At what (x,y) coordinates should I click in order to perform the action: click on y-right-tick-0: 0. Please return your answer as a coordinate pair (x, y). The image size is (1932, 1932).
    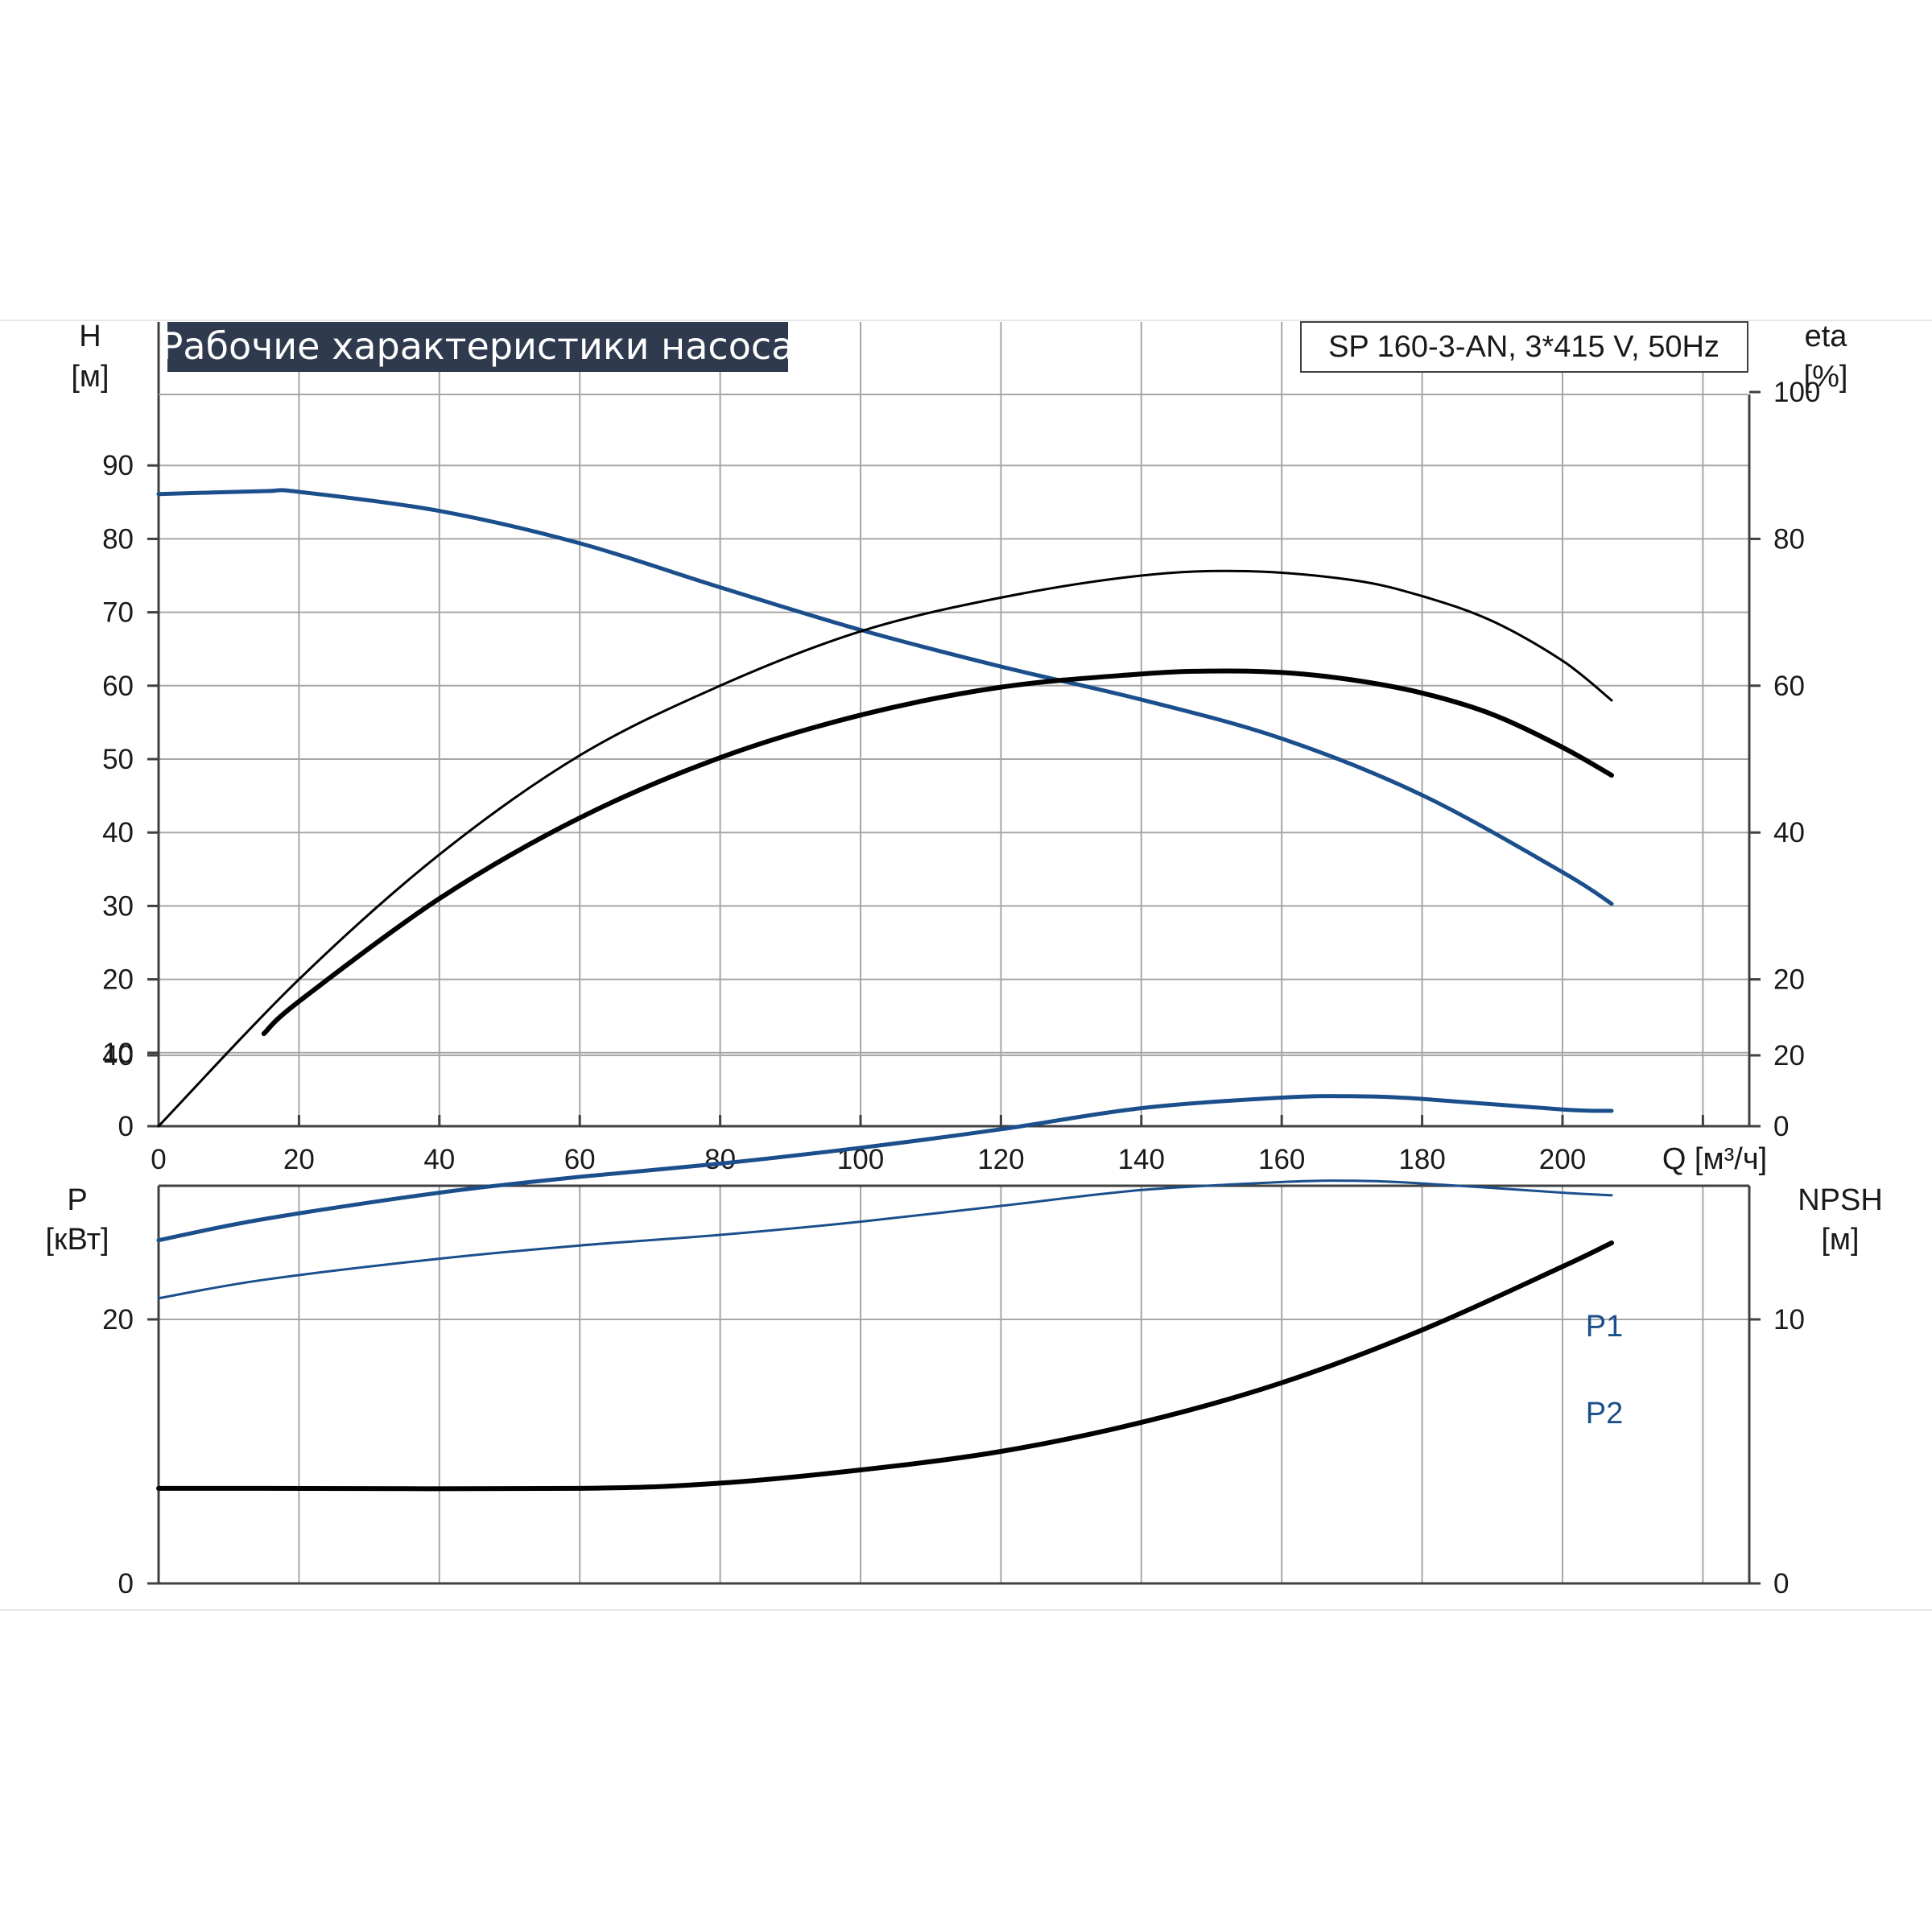
    Looking at the image, I should click on (1781, 1126).